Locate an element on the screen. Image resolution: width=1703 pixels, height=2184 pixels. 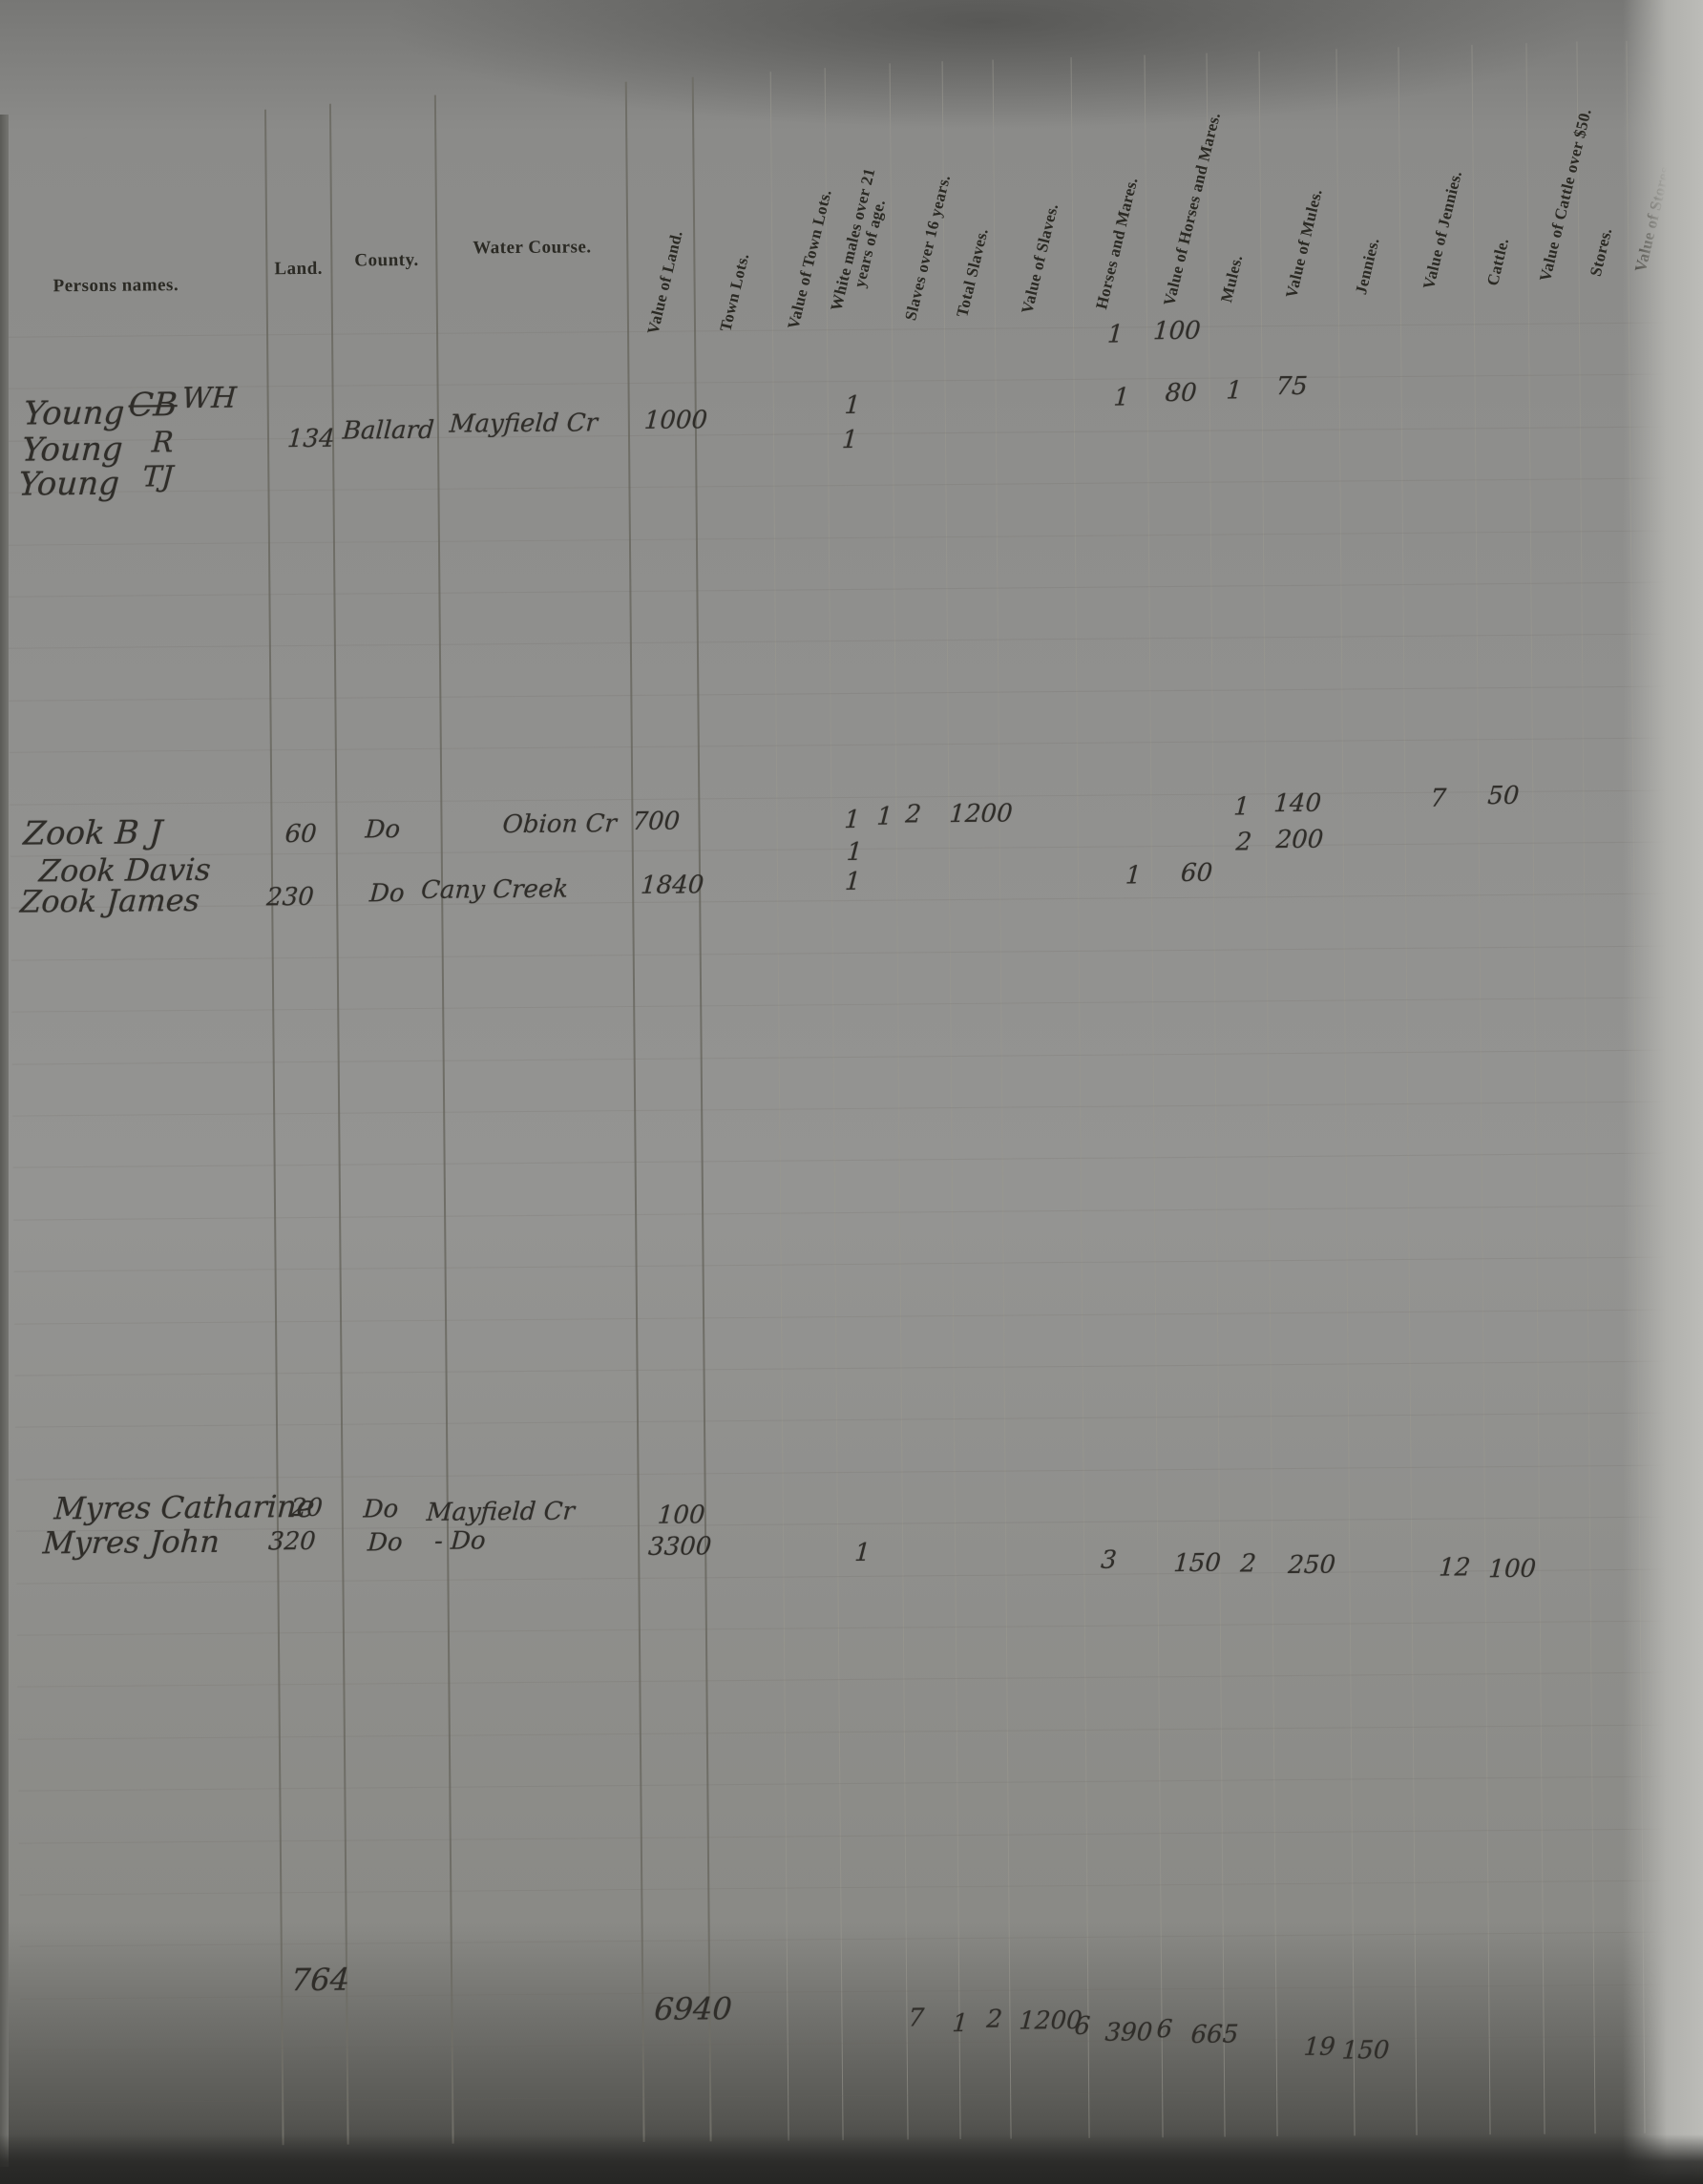
handwritten-entry: 3 is located at coordinates (1109, 1560).